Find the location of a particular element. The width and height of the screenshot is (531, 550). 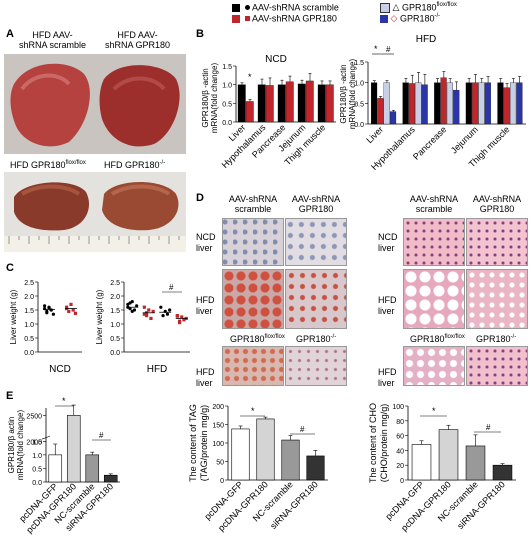

histo-orc-hfd-scramble is located at coordinates (253, 299).